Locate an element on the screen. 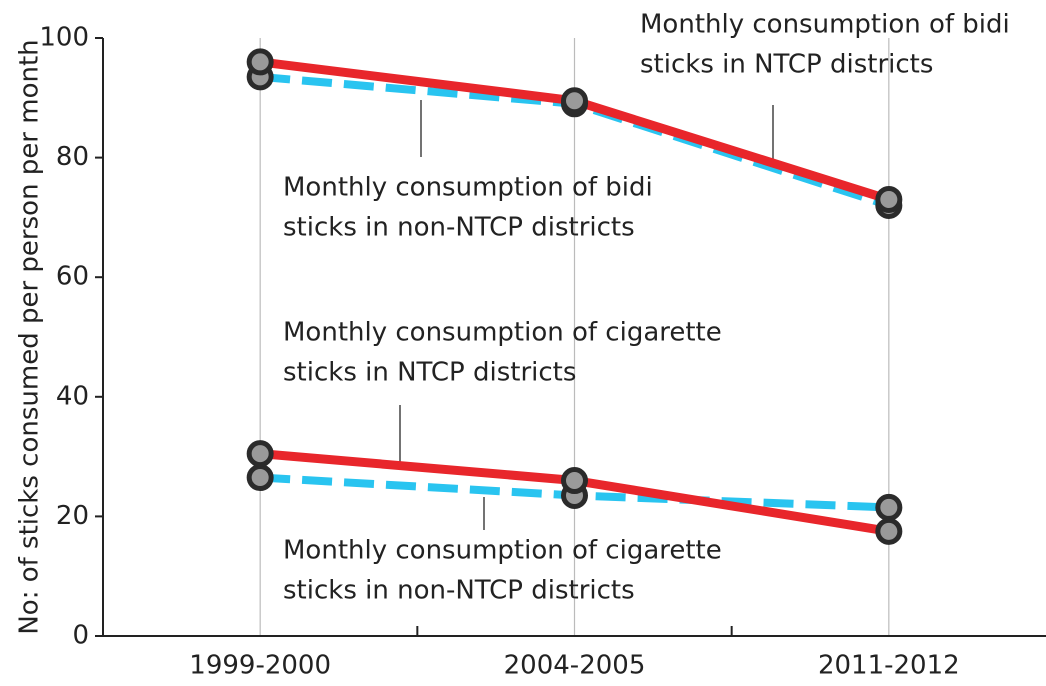  y-tick-label: 100 is located at coordinates (64, 38).